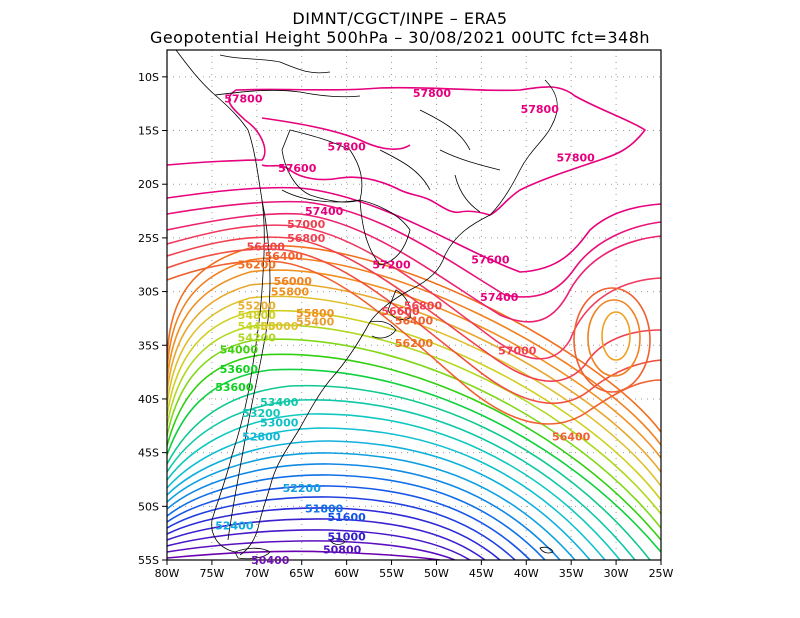 The width and height of the screenshot is (800, 618). Describe the element at coordinates (301, 573) in the screenshot. I see `lon-tick-label: 65W` at that location.